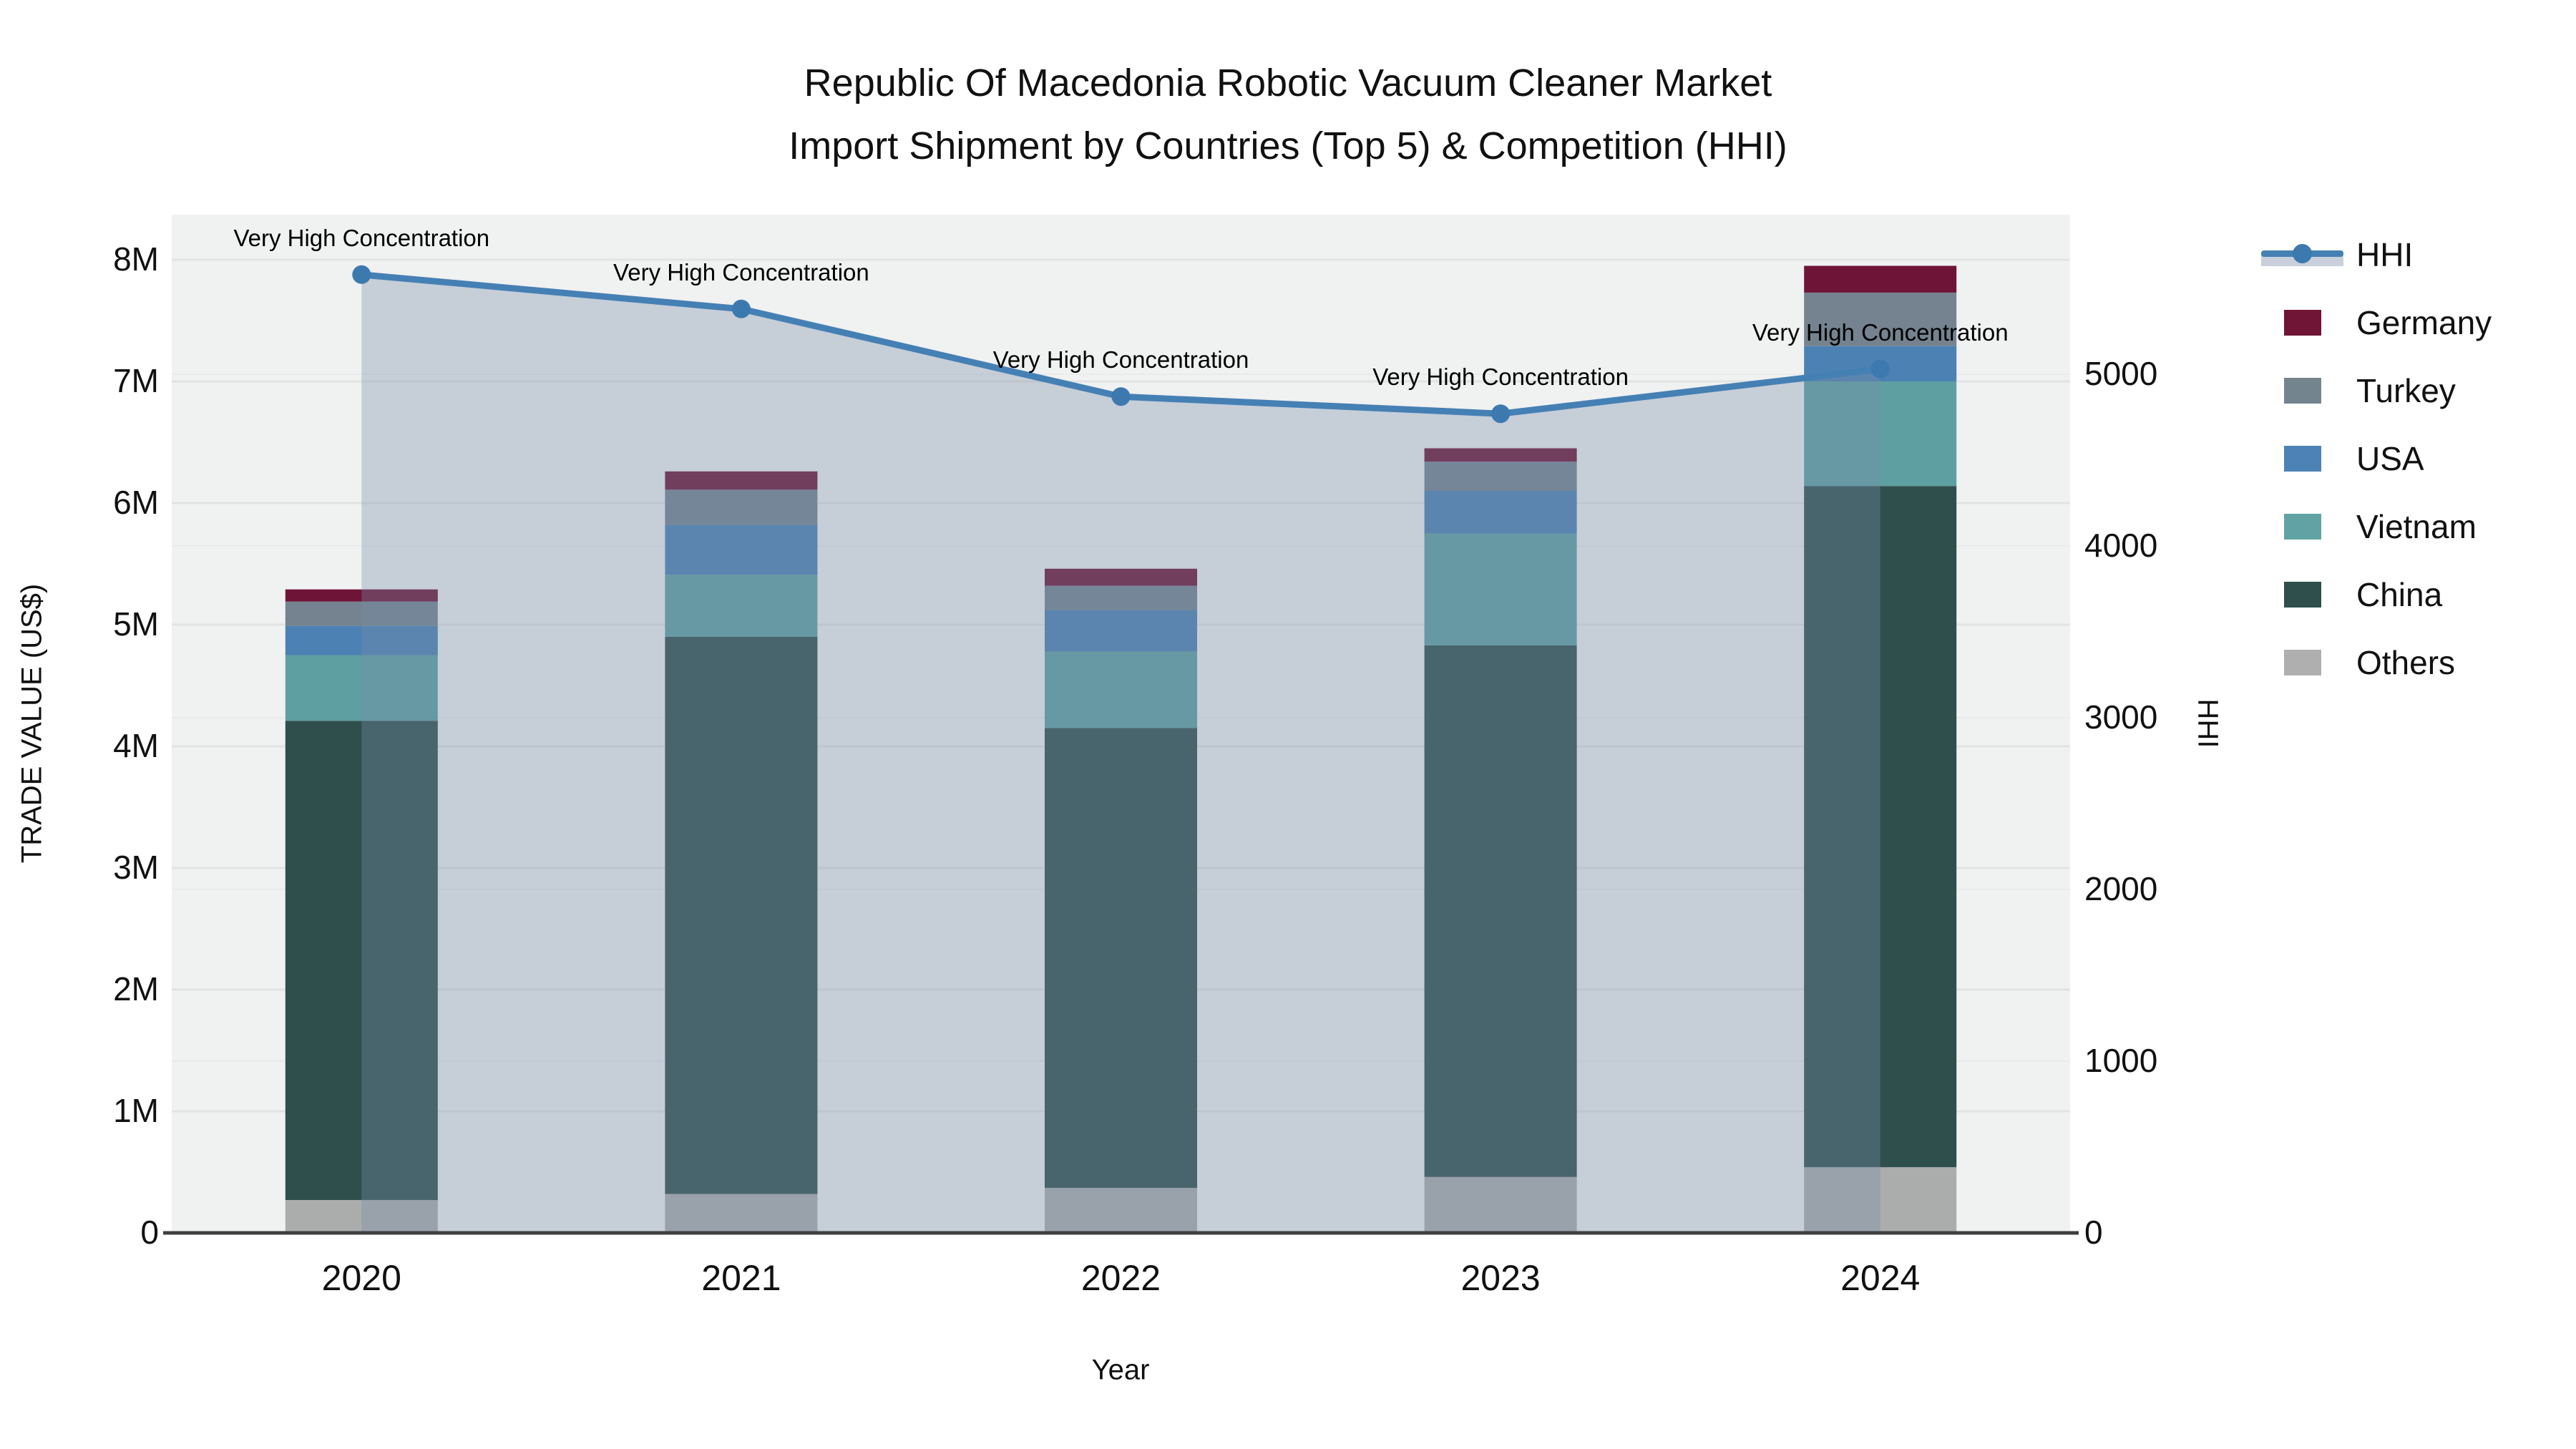 Image resolution: width=2576 pixels, height=1449 pixels. Describe the element at coordinates (2120, 373) in the screenshot. I see `y-right-tick-label: 5000` at that location.